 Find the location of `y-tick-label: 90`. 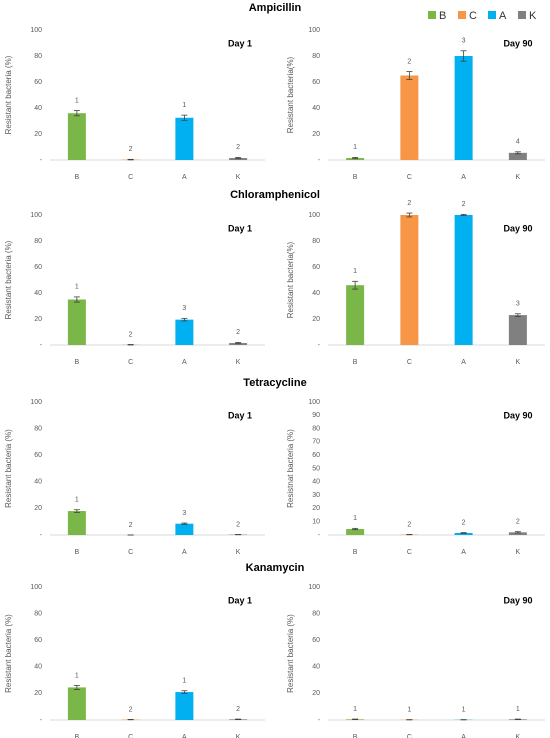

y-tick-label: 90 is located at coordinates (316, 415).